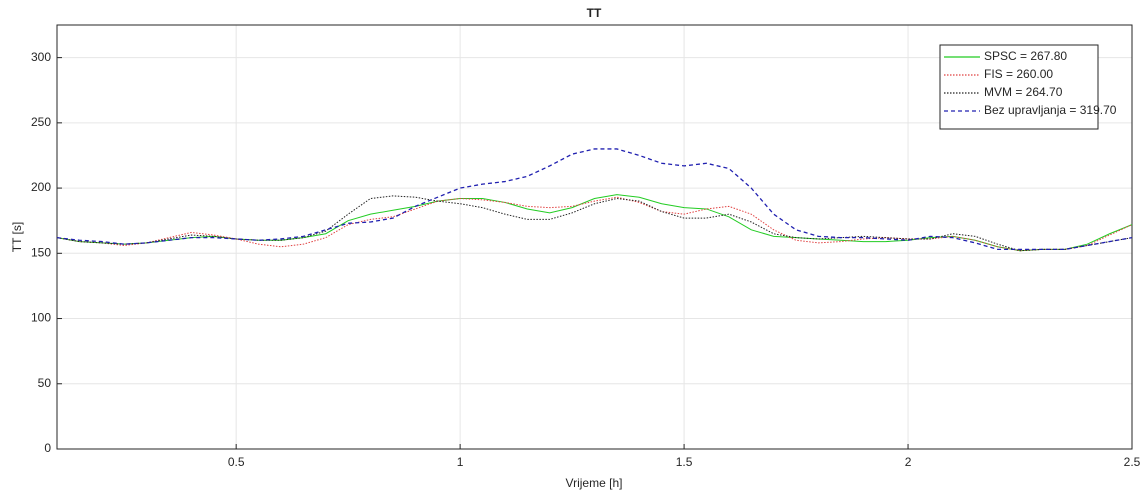 The width and height of the screenshot is (1145, 495). What do you see at coordinates (41, 57) in the screenshot?
I see `y-tick-label: 300` at bounding box center [41, 57].